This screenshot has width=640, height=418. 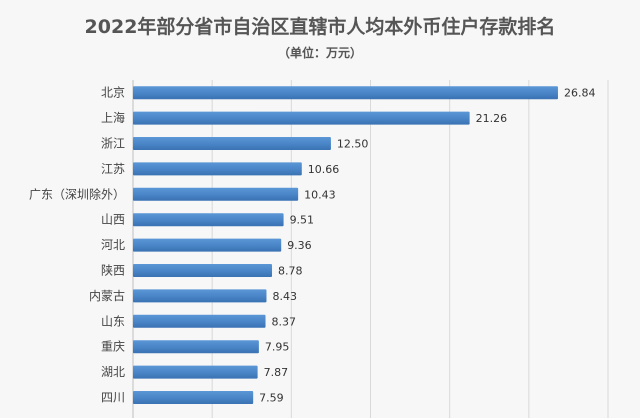 What do you see at coordinates (113, 398) in the screenshot?
I see `category-label: 四川` at bounding box center [113, 398].